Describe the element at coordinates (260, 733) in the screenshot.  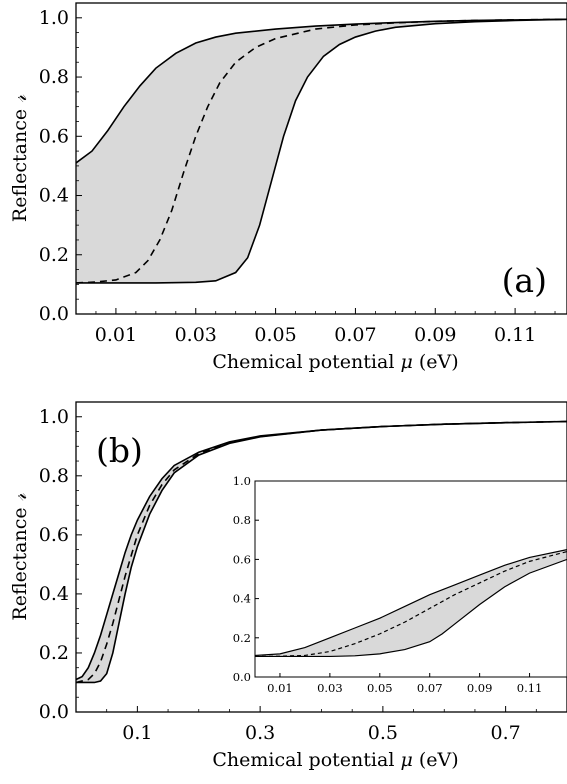
I see `x-tick-label: 0.3` at that location.